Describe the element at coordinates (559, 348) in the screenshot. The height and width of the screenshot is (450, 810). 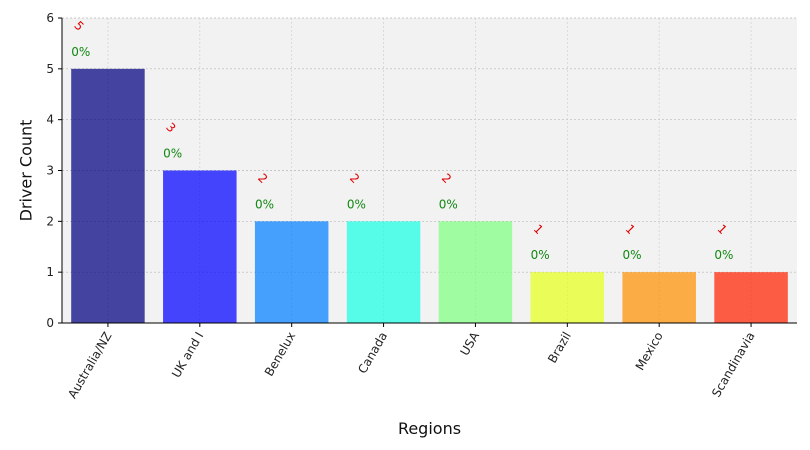
I see `x-tick-label: Brazil` at that location.